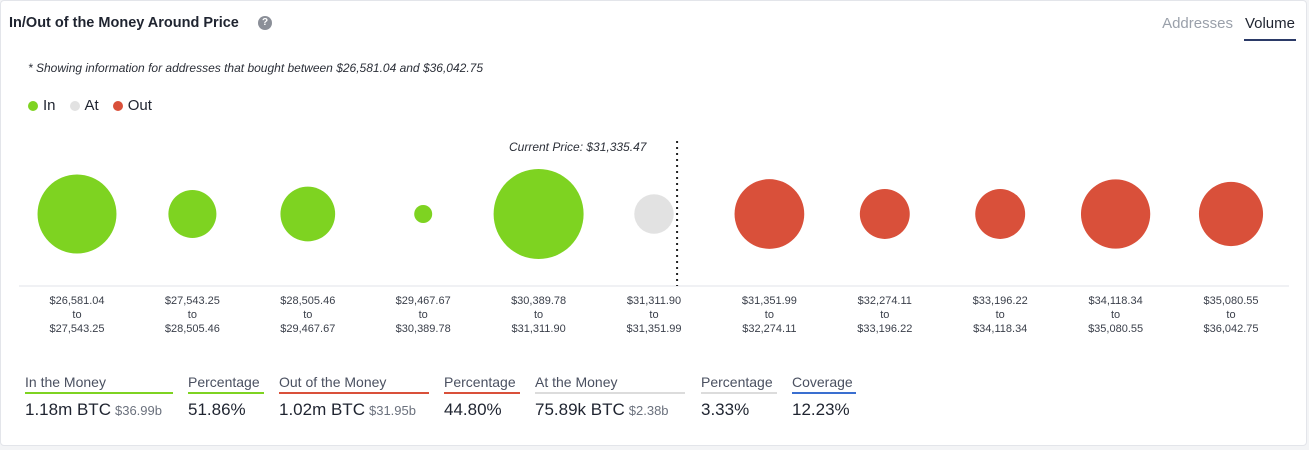 Image resolution: width=1309 pixels, height=450 pixels. Describe the element at coordinates (824, 397) in the screenshot. I see `stat-coverage: Coverage 12.23%` at that location.